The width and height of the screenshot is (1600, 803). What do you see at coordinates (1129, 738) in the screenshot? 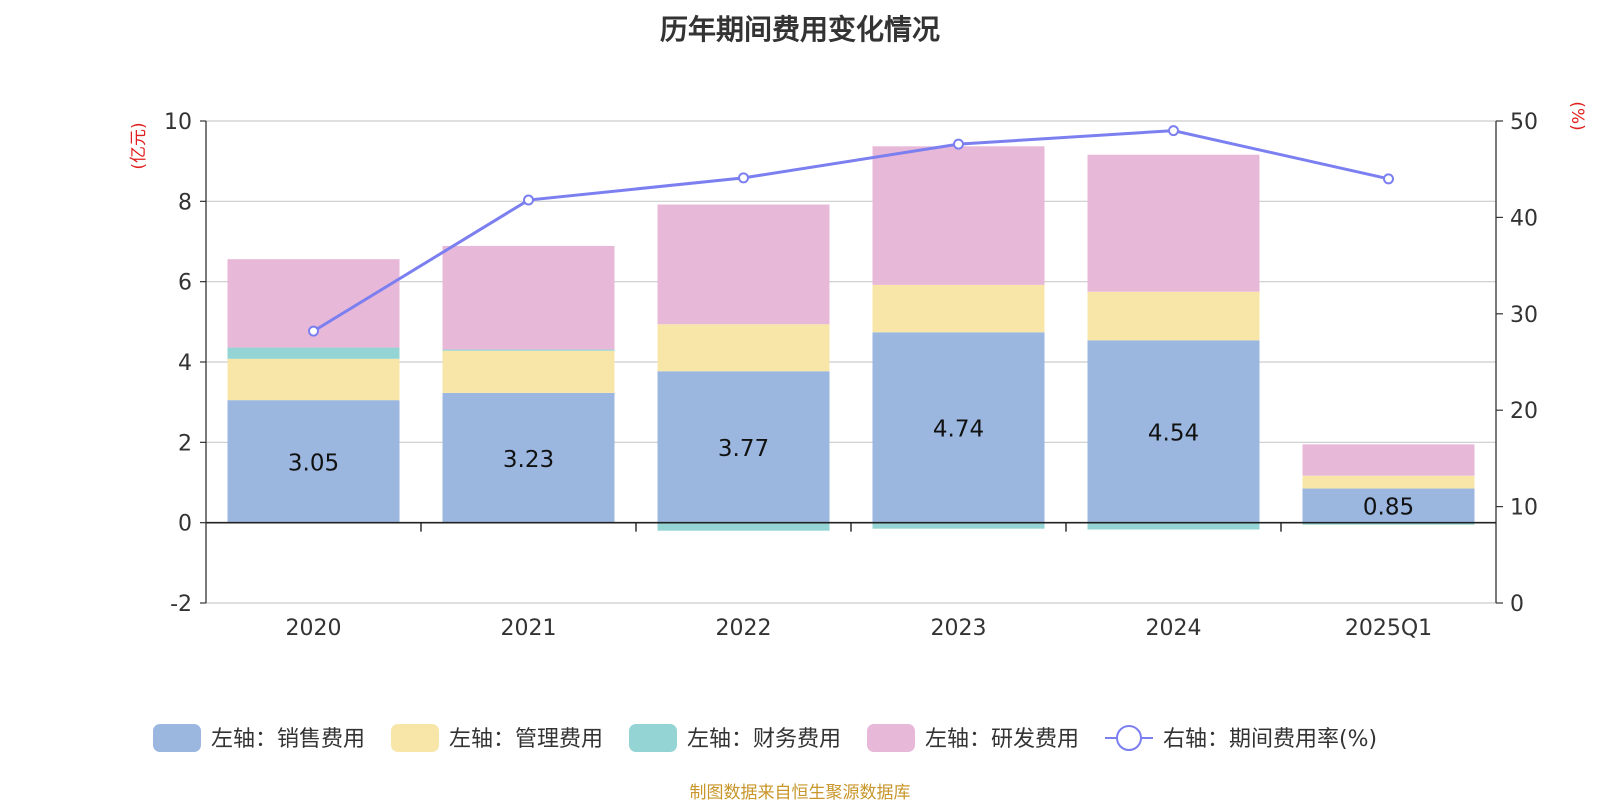
I see `legend-marker-swatch` at bounding box center [1129, 738].